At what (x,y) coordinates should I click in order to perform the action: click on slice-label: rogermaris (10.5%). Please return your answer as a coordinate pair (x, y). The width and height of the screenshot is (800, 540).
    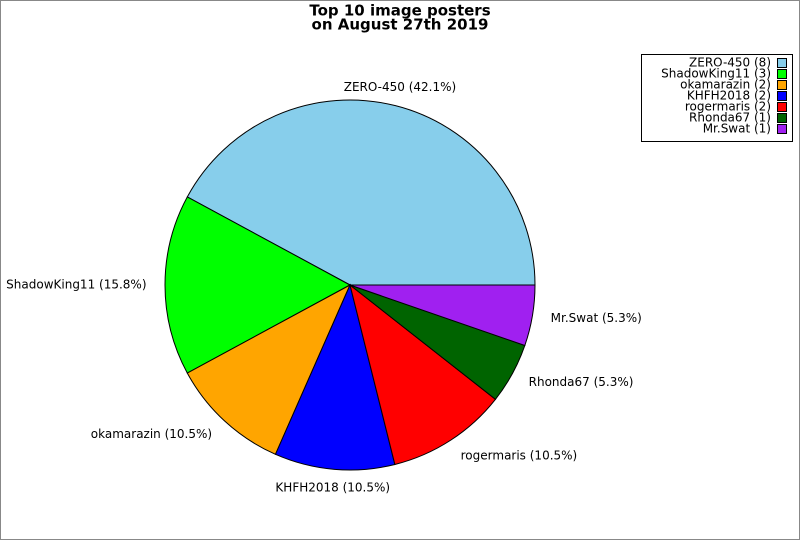
    Looking at the image, I should click on (519, 455).